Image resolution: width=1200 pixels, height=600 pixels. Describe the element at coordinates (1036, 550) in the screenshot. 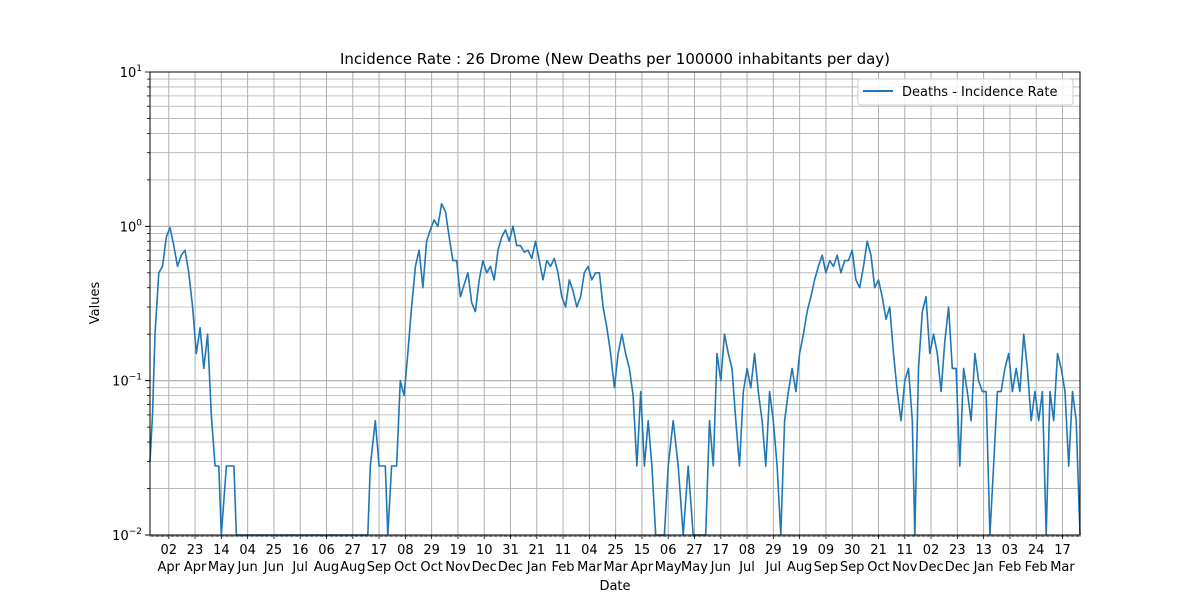

I see `x-tick-label-day: 24` at that location.